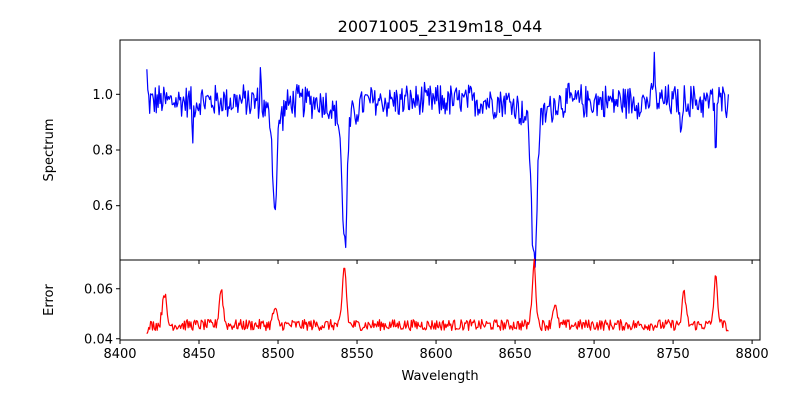 The image size is (800, 400). What do you see at coordinates (439, 376) in the screenshot?
I see `x-axis-label: Wavelength` at bounding box center [439, 376].